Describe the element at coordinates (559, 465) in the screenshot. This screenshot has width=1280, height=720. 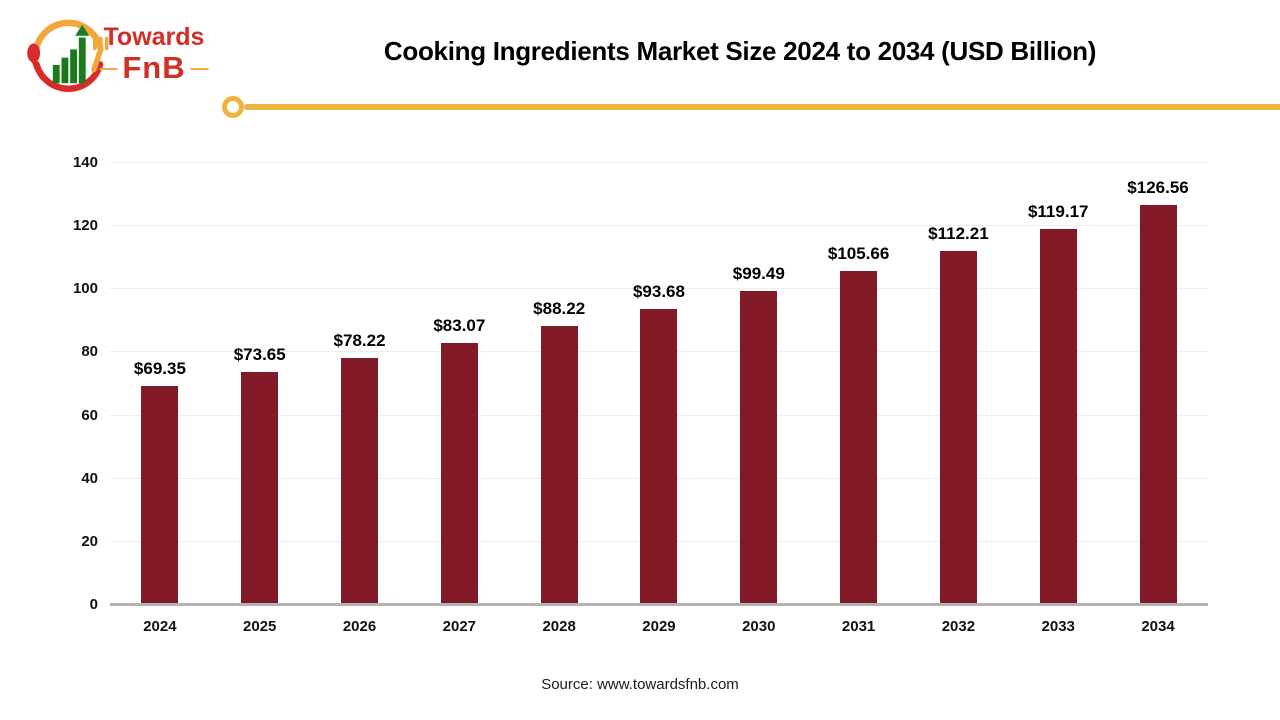
I see `bar-2028` at that location.